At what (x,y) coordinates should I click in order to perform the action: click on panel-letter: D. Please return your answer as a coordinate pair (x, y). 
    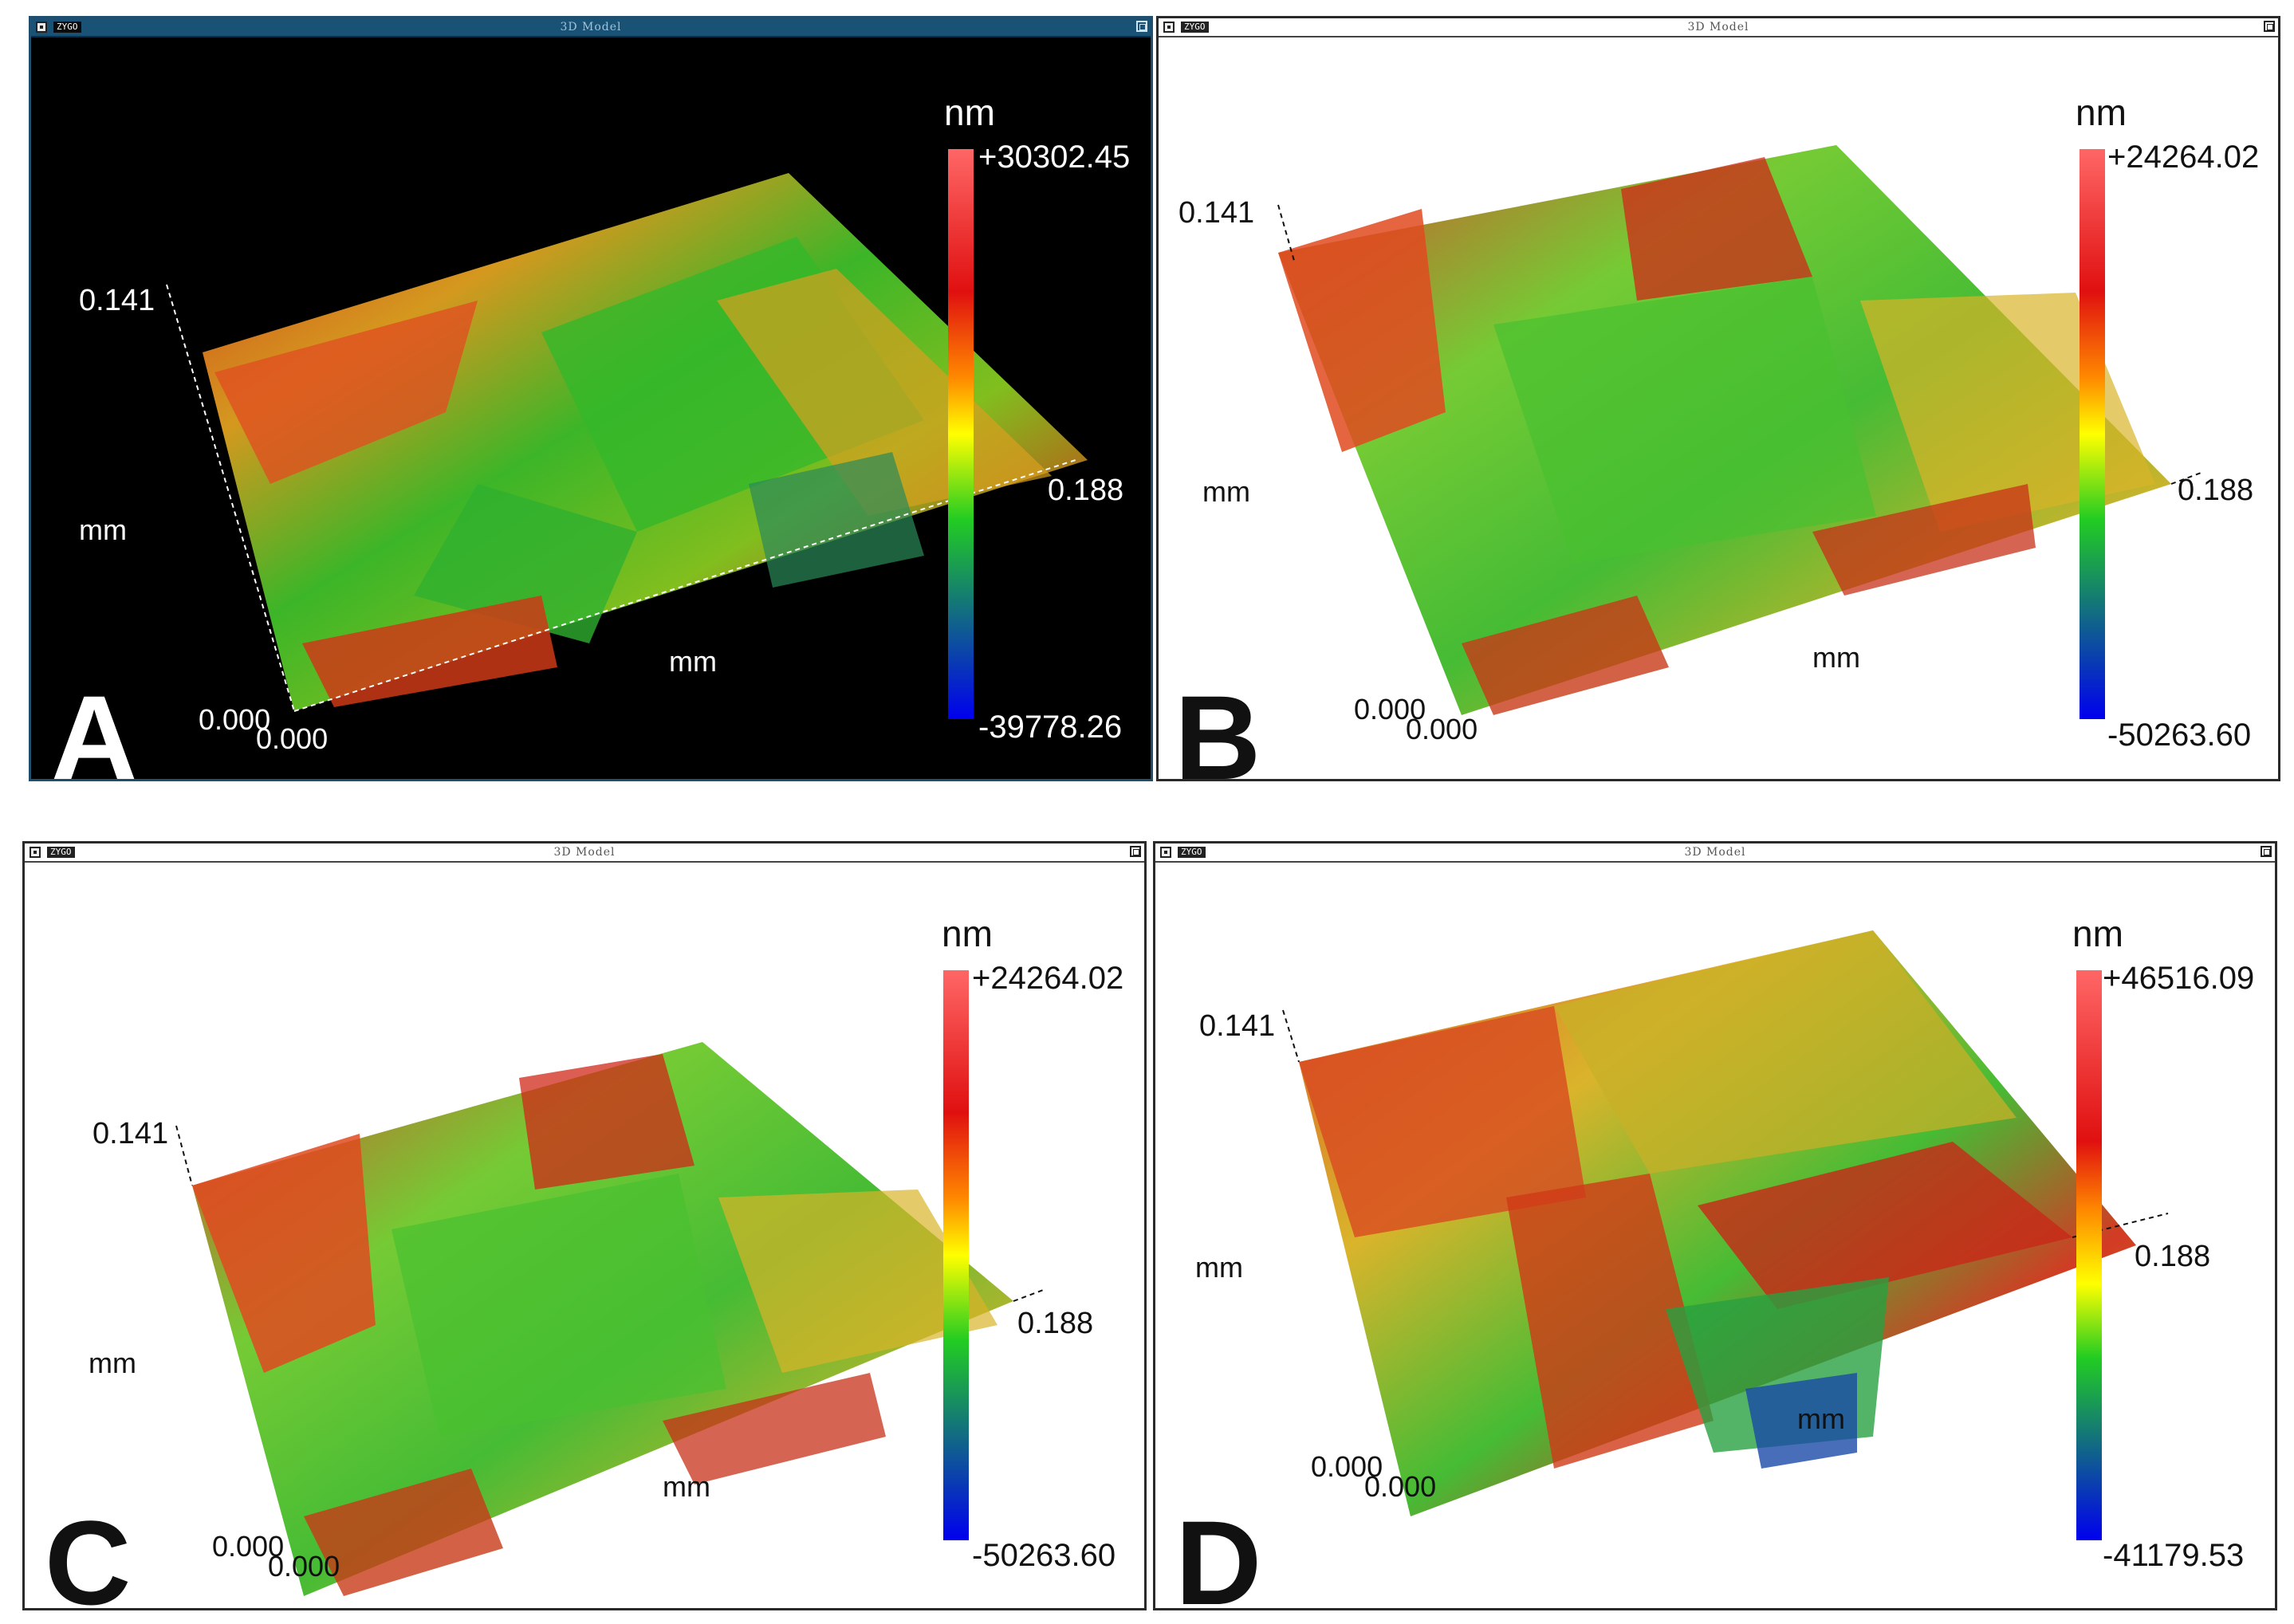
    Looking at the image, I should click on (1218, 1552).